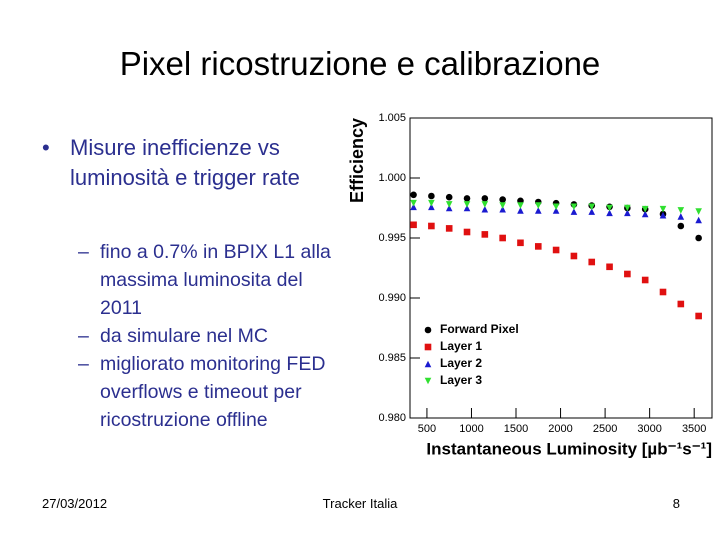 Image resolution: width=720 pixels, height=540 pixels. I want to click on x-axis-title: Instantaneous Luminosity [µb⁻¹s⁻¹], so click(569, 448).